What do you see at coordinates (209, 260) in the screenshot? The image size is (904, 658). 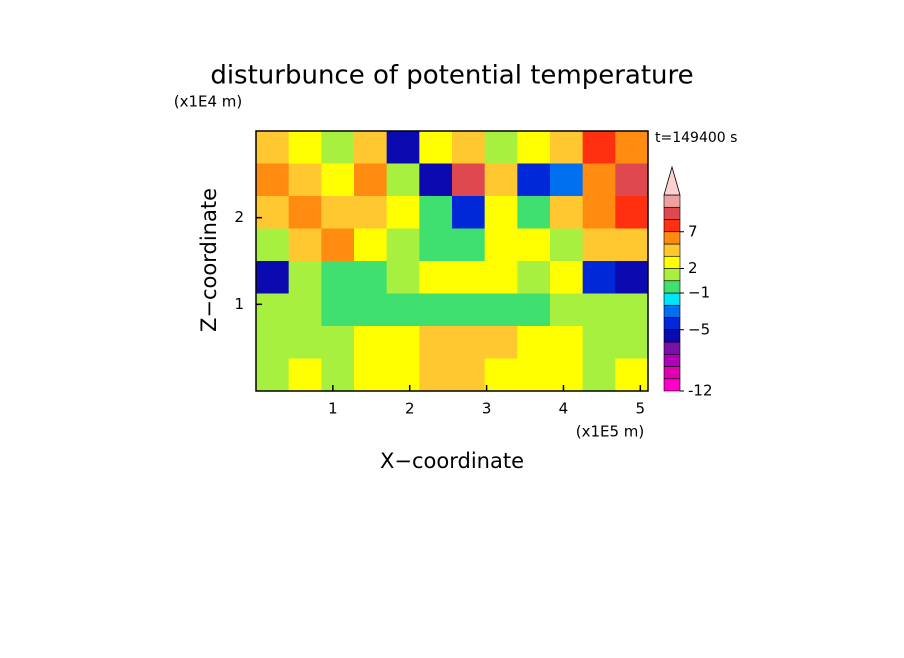 I see `y-axis-label: Z−coordinate` at bounding box center [209, 260].